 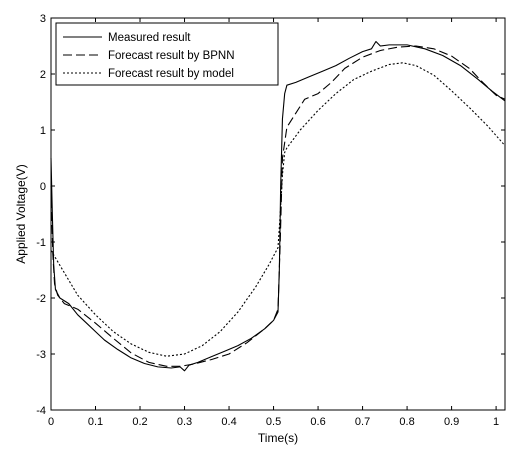 What do you see at coordinates (95, 422) in the screenshot?
I see `x-tick-label: 0.1` at bounding box center [95, 422].